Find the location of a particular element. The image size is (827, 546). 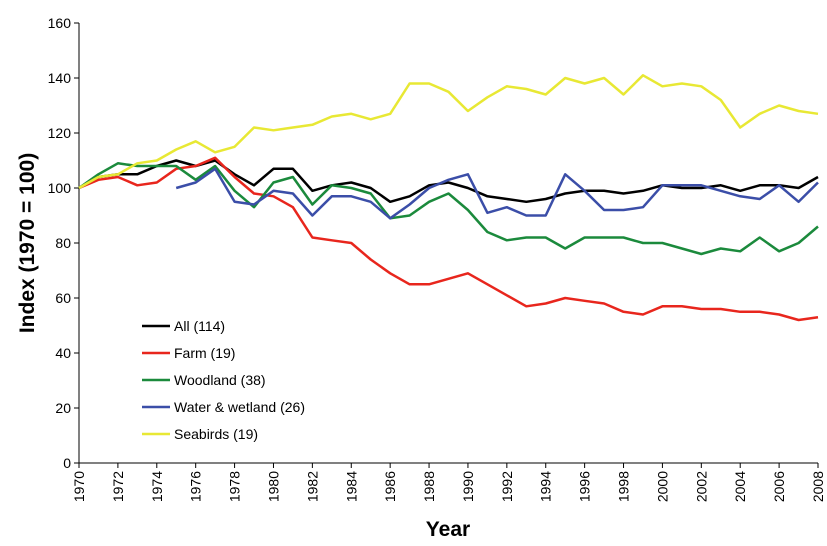

x-tick-label: 1986 is located at coordinates (390, 486).